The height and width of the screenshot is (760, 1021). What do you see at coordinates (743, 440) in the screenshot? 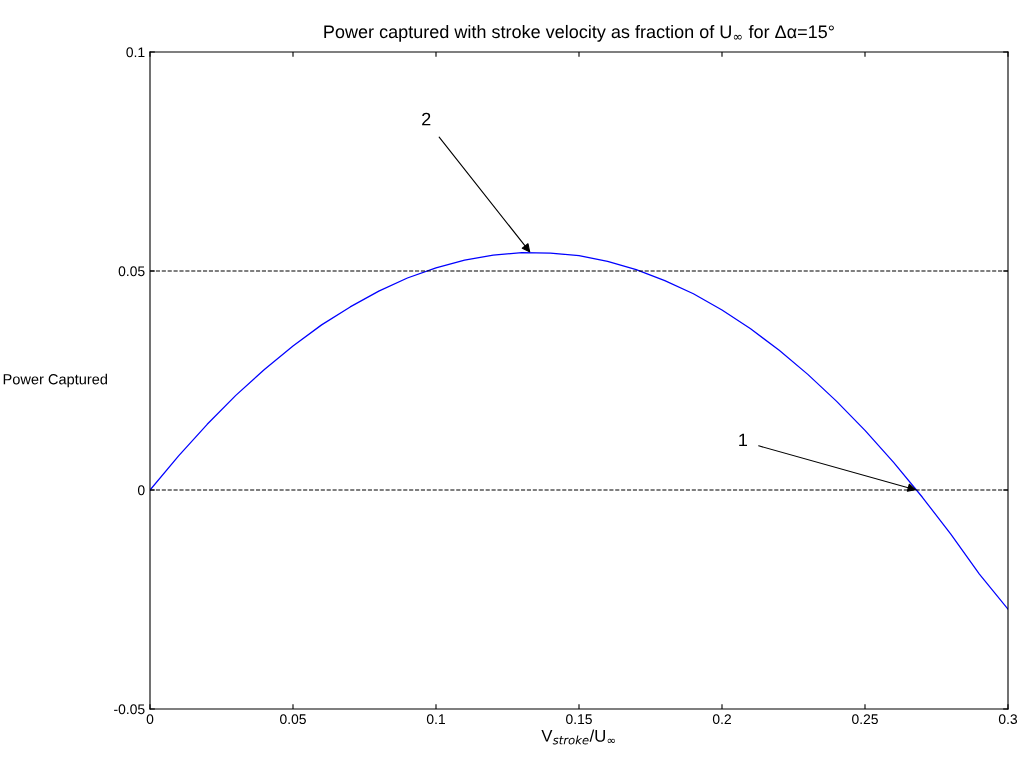
I see `annotation: 1` at bounding box center [743, 440].